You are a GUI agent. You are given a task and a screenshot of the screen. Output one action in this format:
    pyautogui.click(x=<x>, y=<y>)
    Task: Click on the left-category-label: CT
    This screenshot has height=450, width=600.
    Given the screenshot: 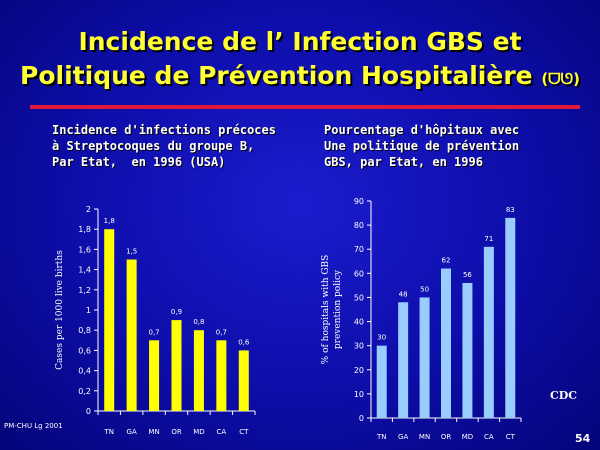 What is the action you would take?
    pyautogui.click(x=244, y=432)
    